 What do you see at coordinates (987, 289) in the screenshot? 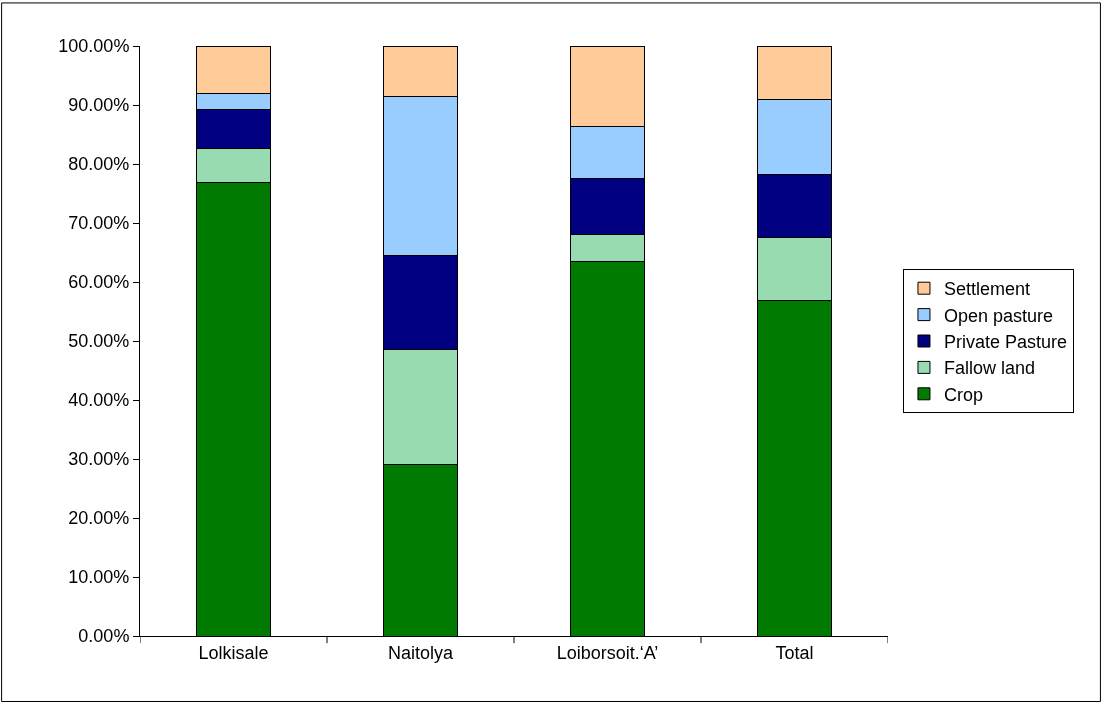
I see `legend-label: Settlement` at bounding box center [987, 289].